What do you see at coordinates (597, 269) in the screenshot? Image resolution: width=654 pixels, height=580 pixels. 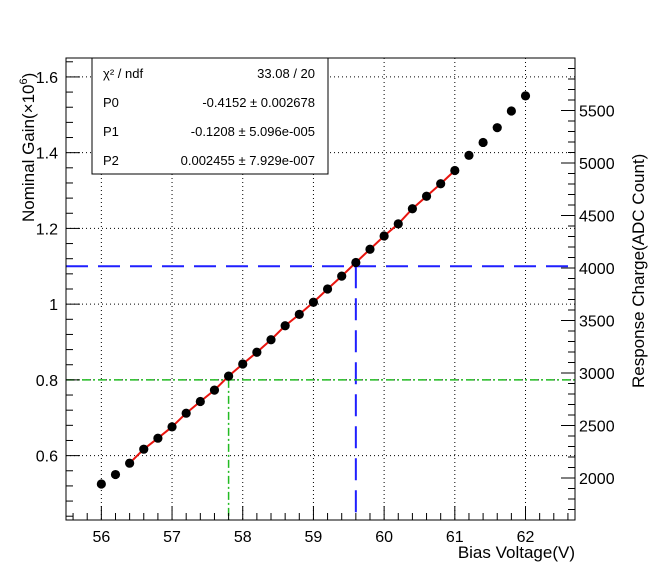 I see `y2-tick-label: 4000` at bounding box center [597, 269].